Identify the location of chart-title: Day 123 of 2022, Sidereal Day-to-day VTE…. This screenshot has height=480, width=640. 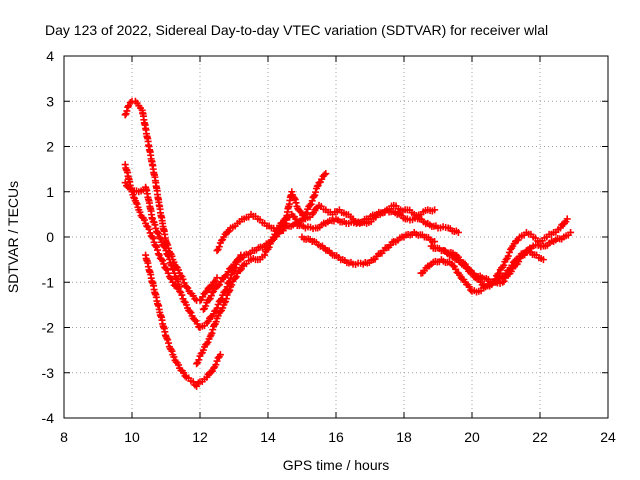
(296, 30).